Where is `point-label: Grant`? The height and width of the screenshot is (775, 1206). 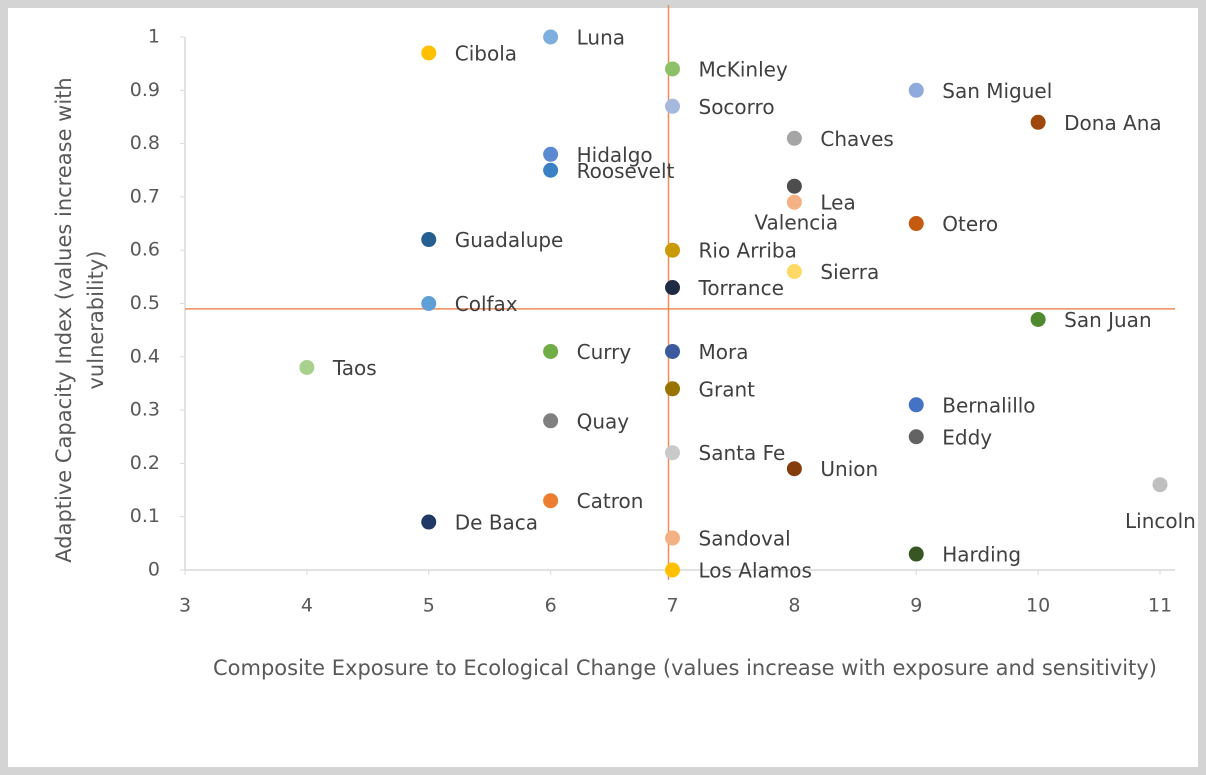 point-label: Grant is located at coordinates (727, 389).